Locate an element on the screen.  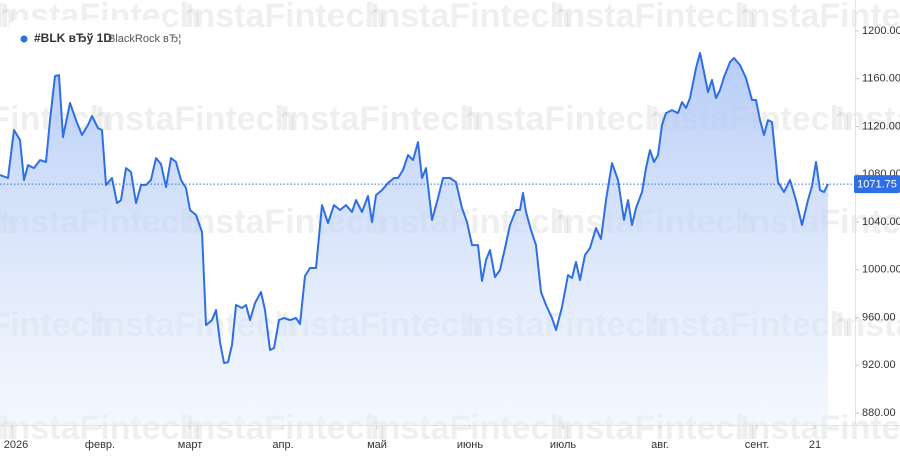
y-tick-label: 1000.00 is located at coordinates (881, 270).